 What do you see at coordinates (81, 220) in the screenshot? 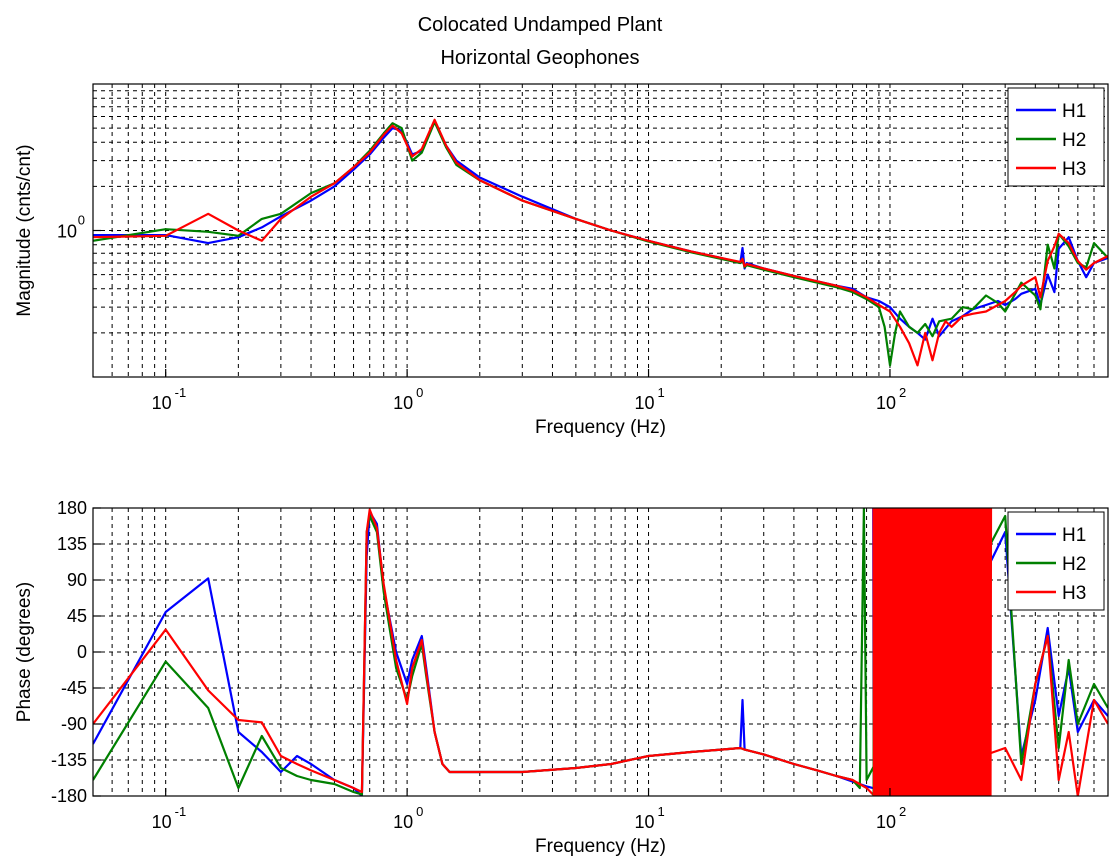
I see `y-tick-exponent: 0` at bounding box center [81, 220].